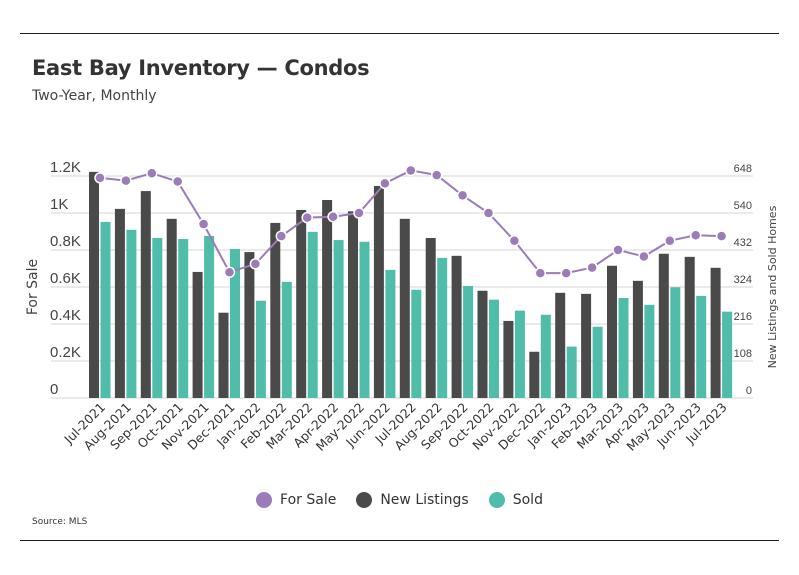  What do you see at coordinates (424, 500) in the screenshot?
I see `legend-label: New Listings` at bounding box center [424, 500].